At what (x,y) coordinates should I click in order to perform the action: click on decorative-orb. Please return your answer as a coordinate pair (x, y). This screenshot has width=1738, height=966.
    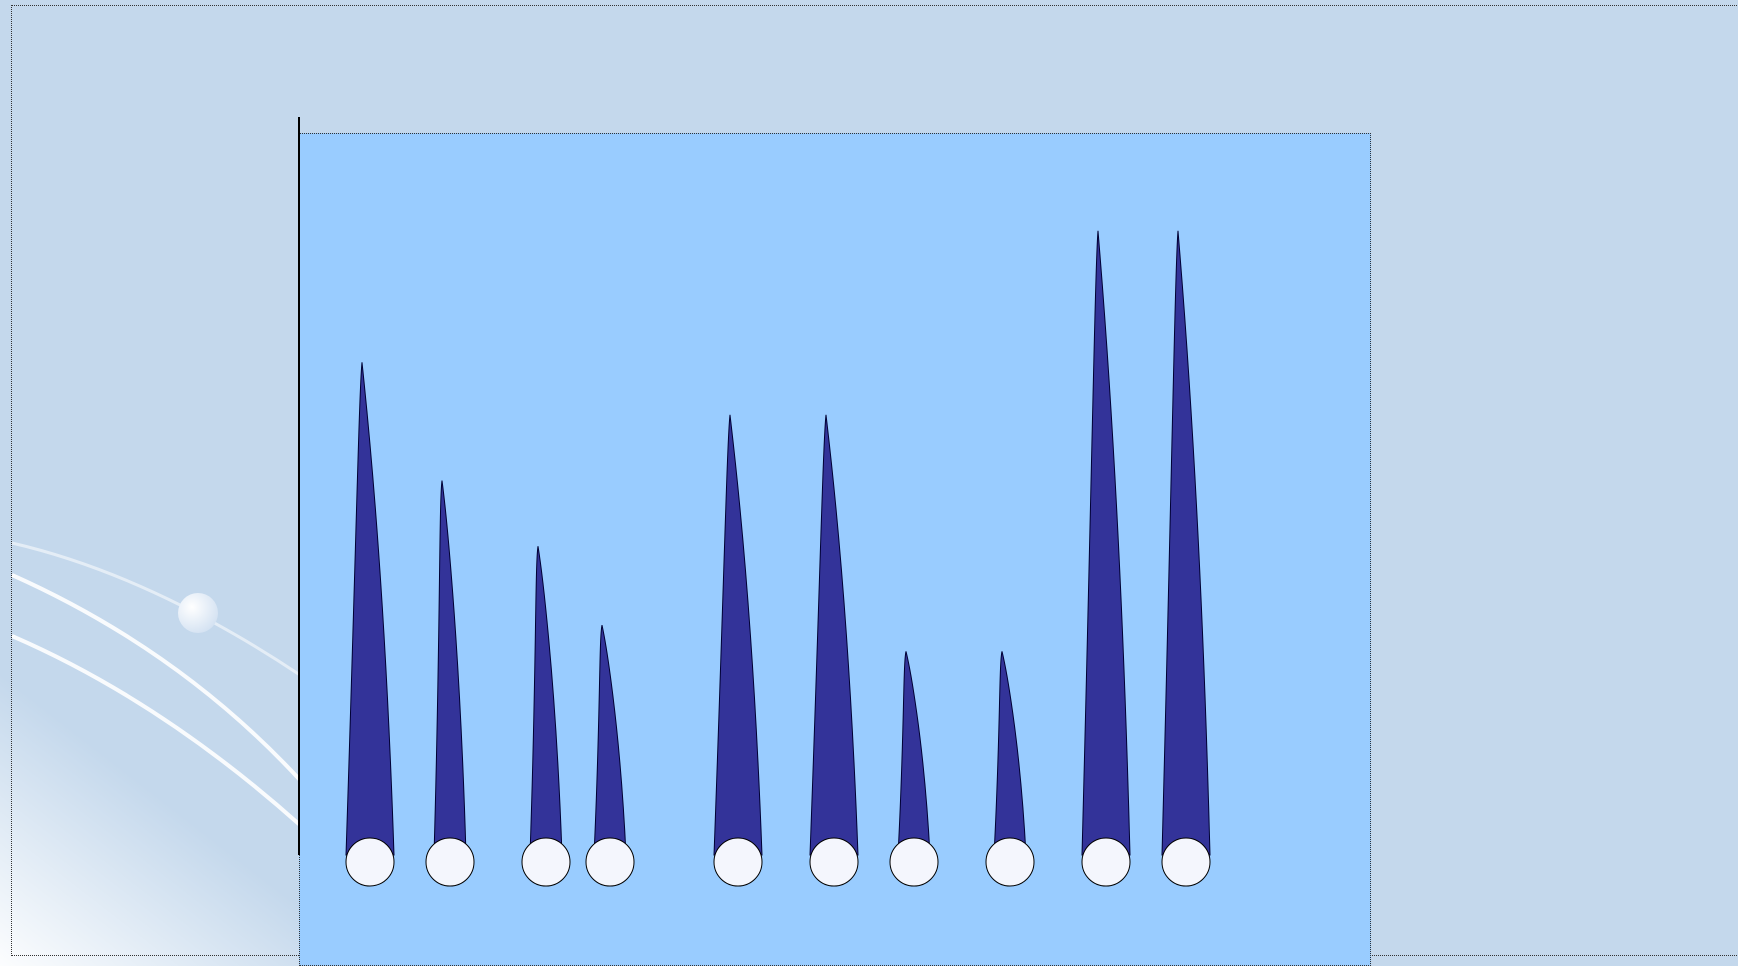
    Looking at the image, I should click on (198, 613).